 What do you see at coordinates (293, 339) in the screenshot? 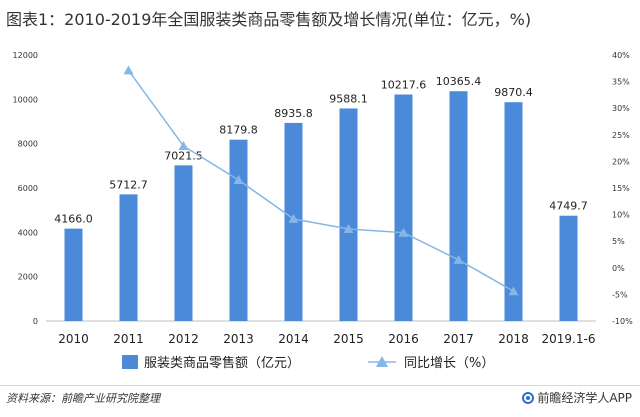
I see `x-tick-label: 2014` at bounding box center [293, 339].